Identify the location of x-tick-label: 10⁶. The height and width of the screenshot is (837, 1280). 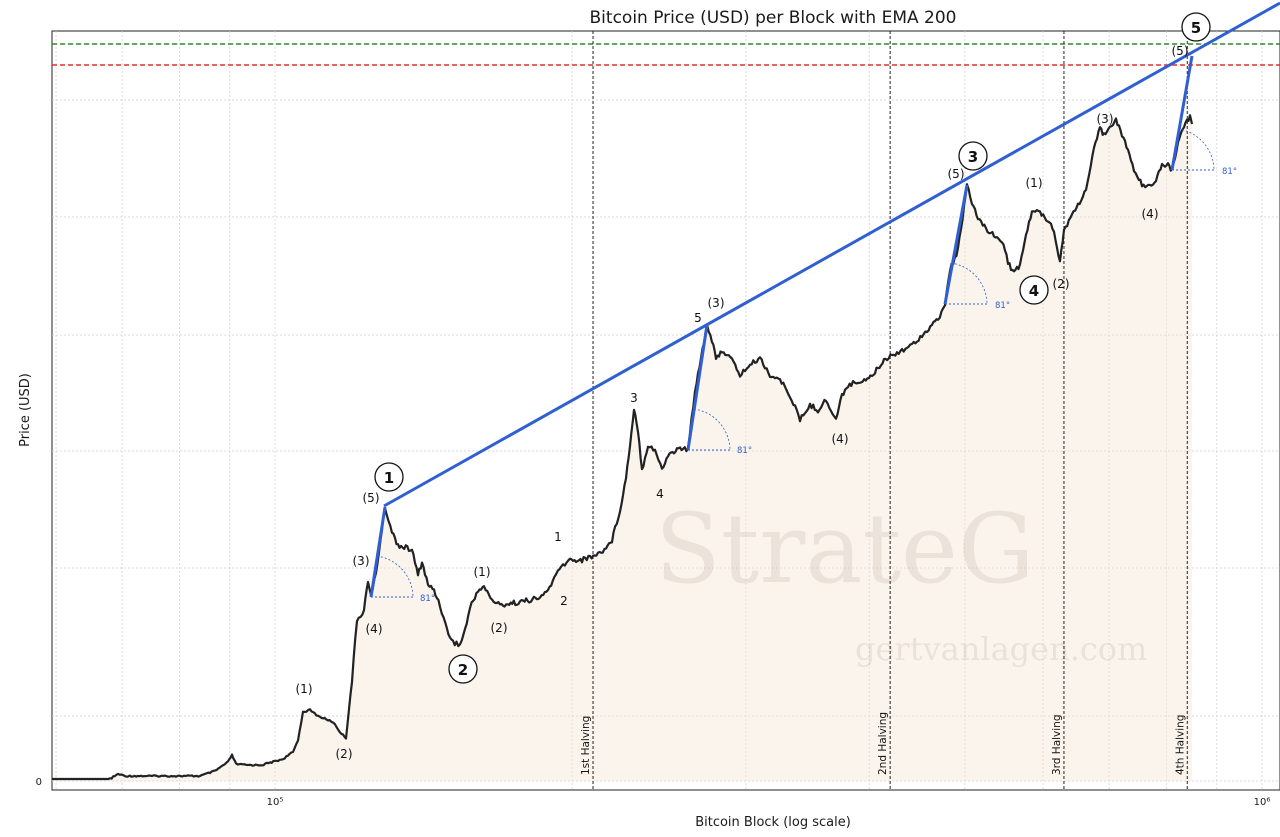
(1262, 802).